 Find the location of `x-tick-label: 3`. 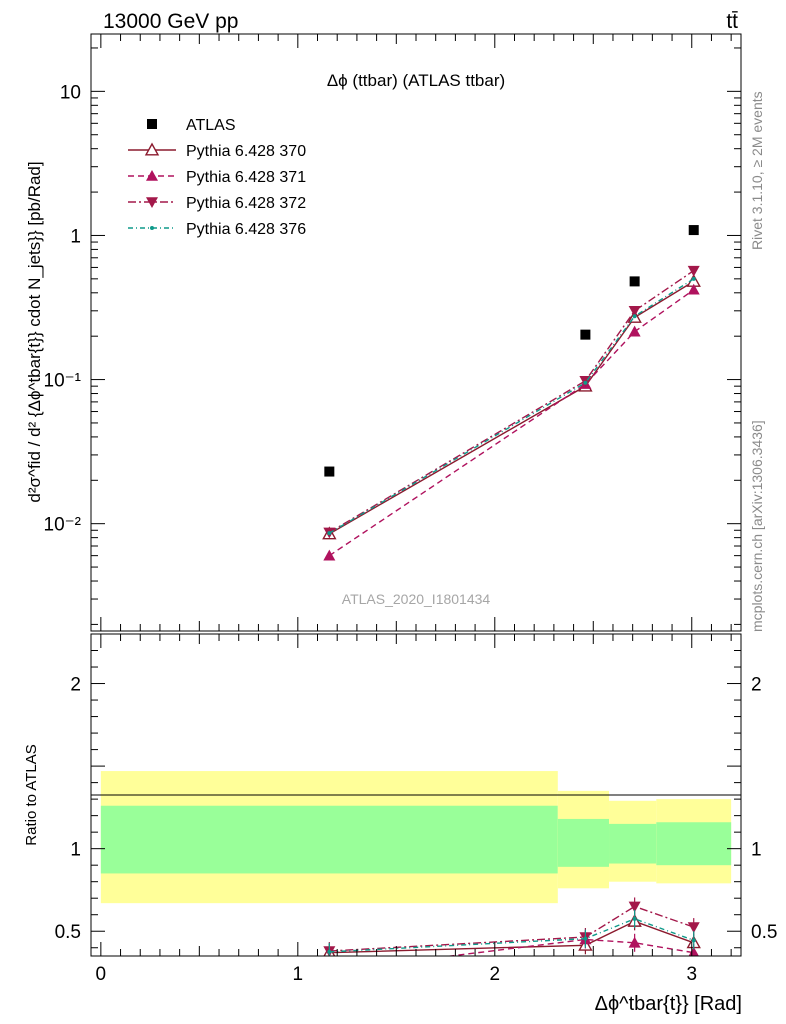

x-tick-label: 3 is located at coordinates (691, 974).